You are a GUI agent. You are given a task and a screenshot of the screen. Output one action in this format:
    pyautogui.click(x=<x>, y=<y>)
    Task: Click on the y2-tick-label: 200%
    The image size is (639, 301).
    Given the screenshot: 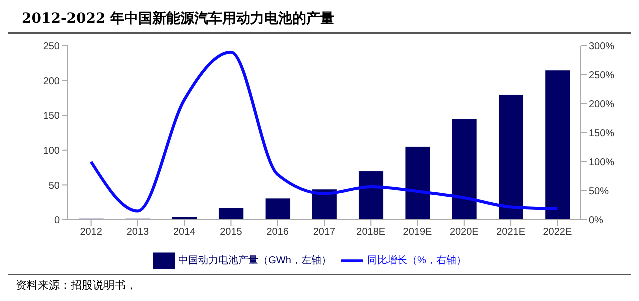 What is the action you would take?
    pyautogui.click(x=602, y=105)
    